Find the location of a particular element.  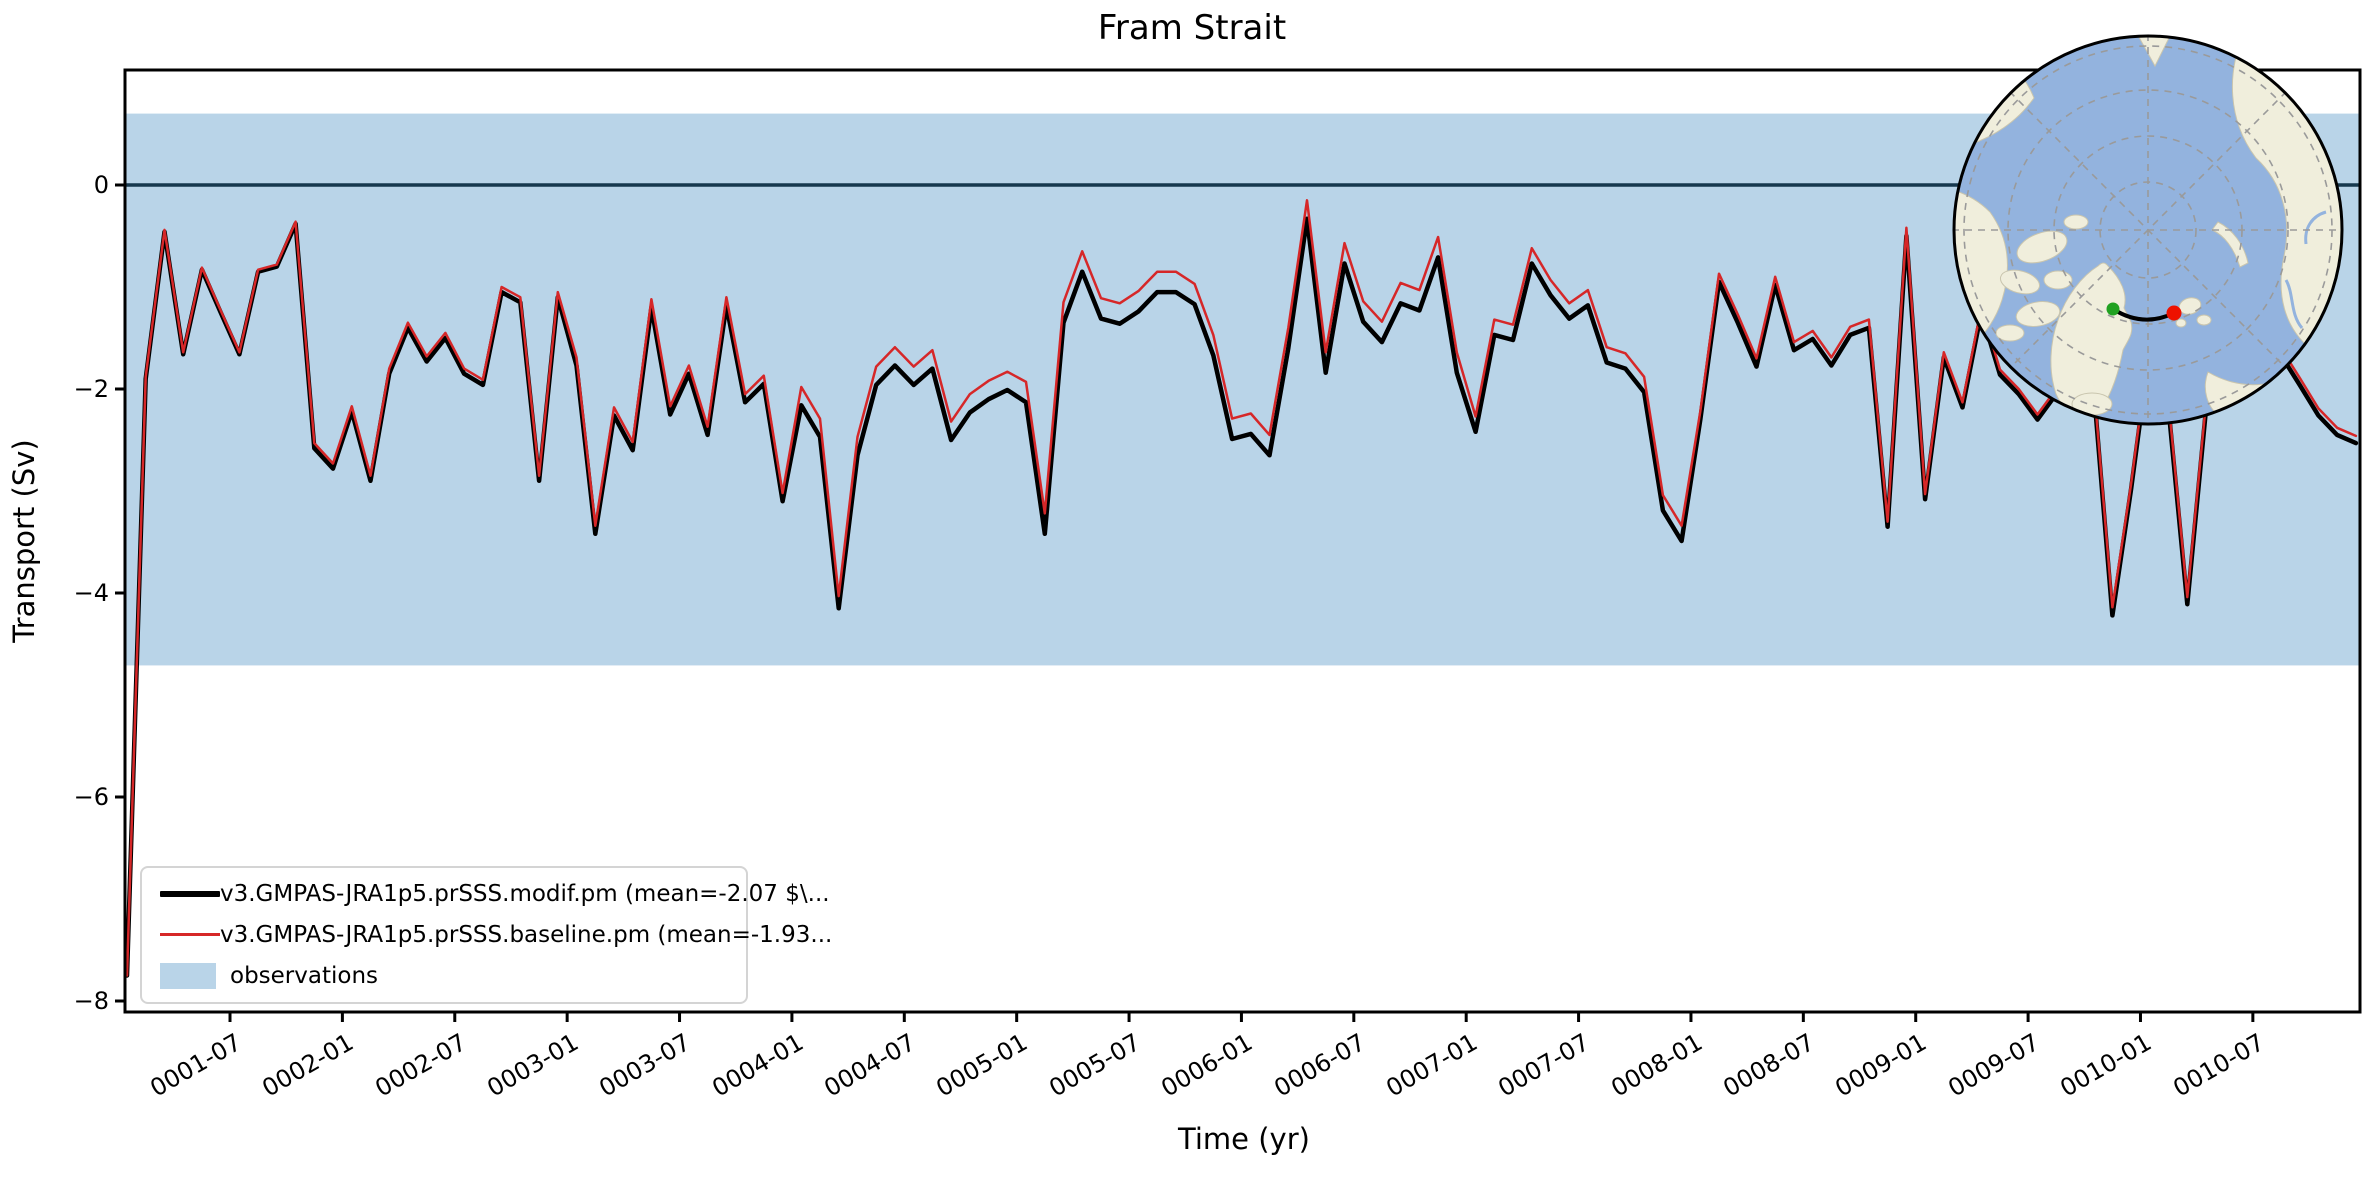

map-rivers is located at coordinates (2301, 269).